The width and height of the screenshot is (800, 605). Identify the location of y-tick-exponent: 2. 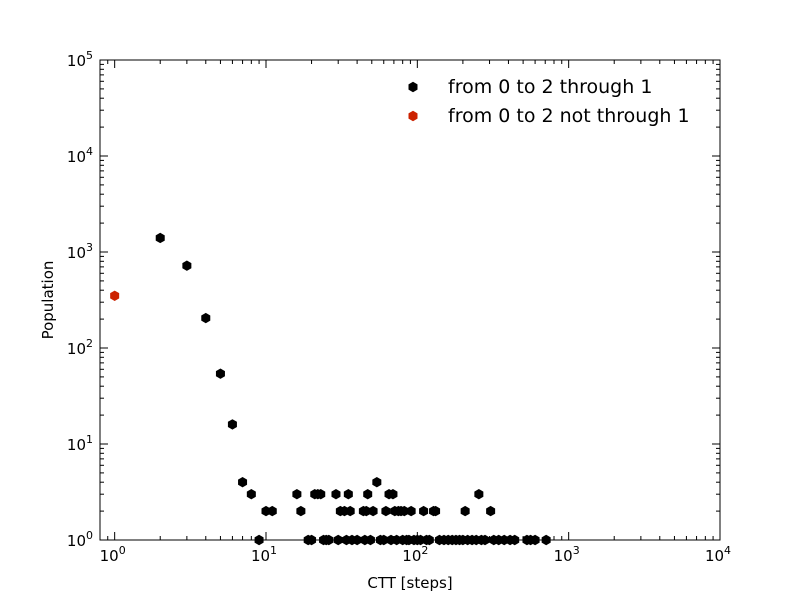
(89, 343).